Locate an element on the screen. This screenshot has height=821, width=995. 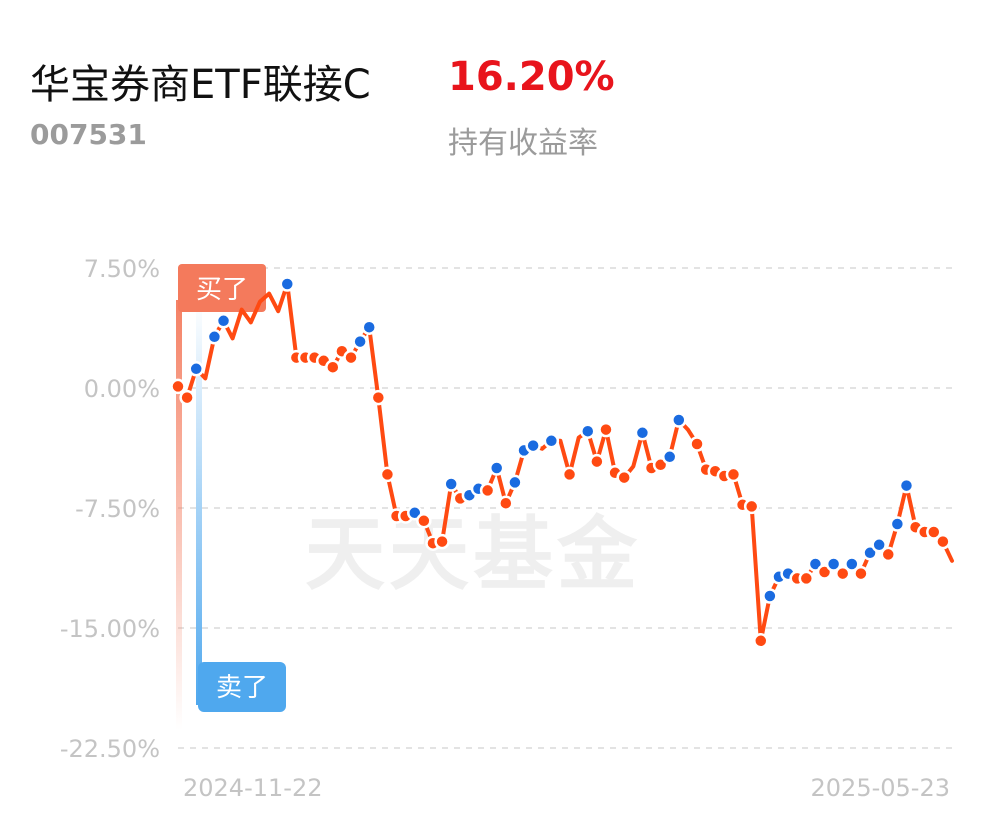
y-tick-label: -15.00% is located at coordinates (110, 629).